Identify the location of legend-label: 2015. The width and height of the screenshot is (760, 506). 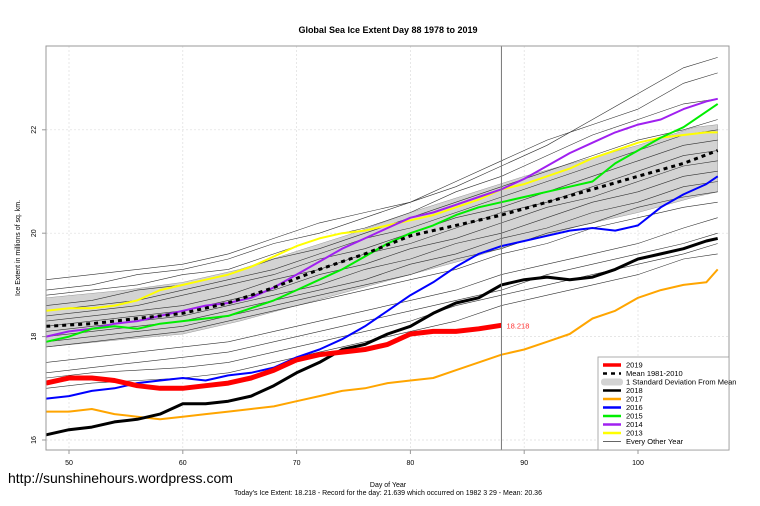
(634, 416).